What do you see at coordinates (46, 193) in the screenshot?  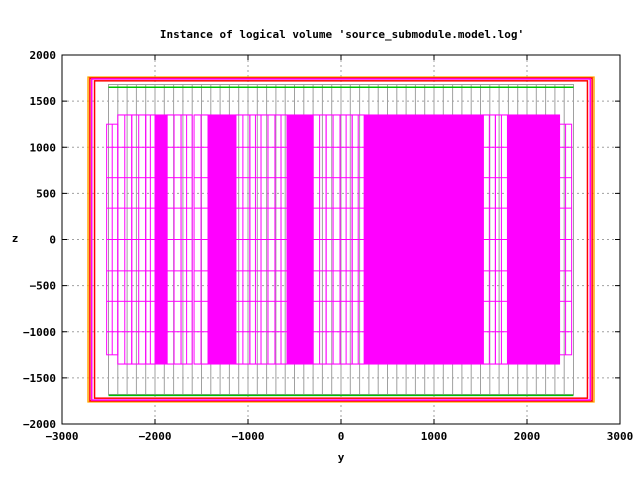 I see `y-tick-label: 500` at bounding box center [46, 193].